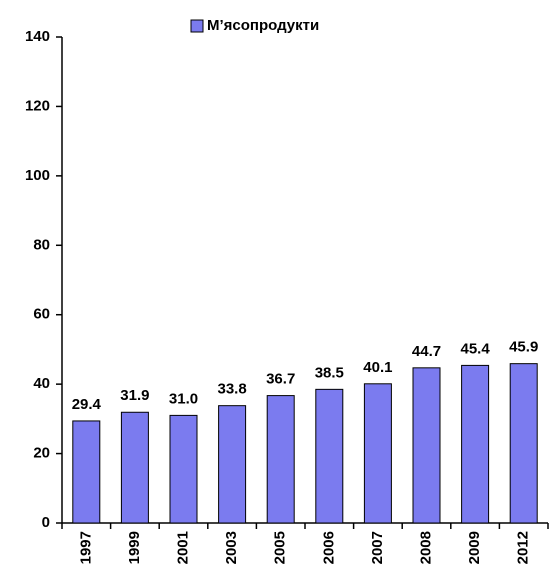 The height and width of the screenshot is (587, 552). What do you see at coordinates (280, 379) in the screenshot?
I see `value-label: 36.7` at bounding box center [280, 379].